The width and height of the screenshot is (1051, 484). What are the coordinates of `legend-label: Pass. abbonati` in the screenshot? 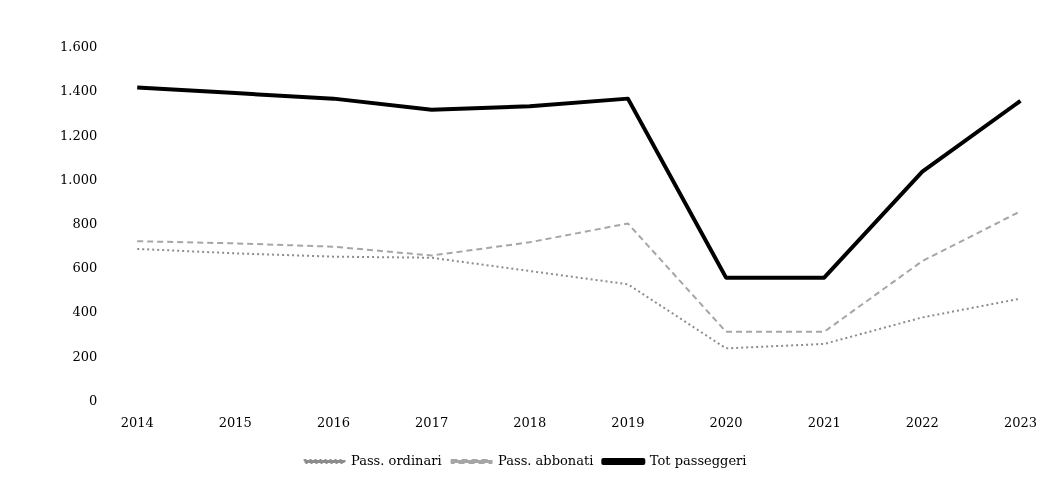 It's located at (546, 460).